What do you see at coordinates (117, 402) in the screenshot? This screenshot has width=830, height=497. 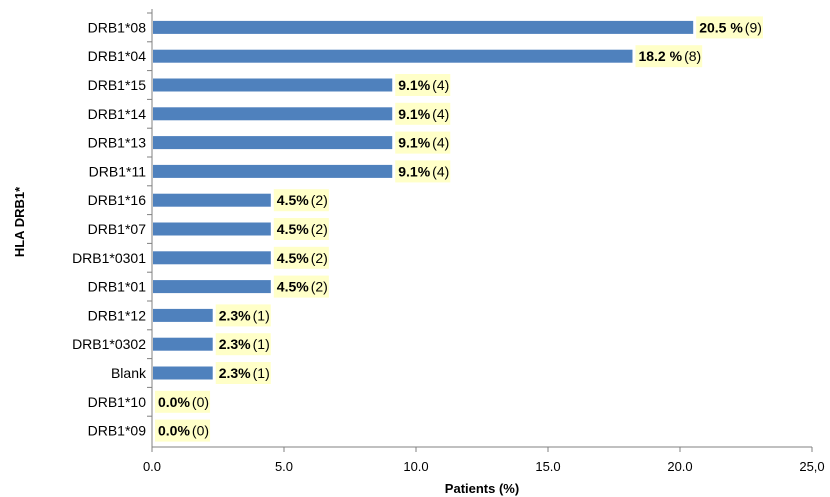 I see `category-label: DRB1*10` at bounding box center [117, 402].